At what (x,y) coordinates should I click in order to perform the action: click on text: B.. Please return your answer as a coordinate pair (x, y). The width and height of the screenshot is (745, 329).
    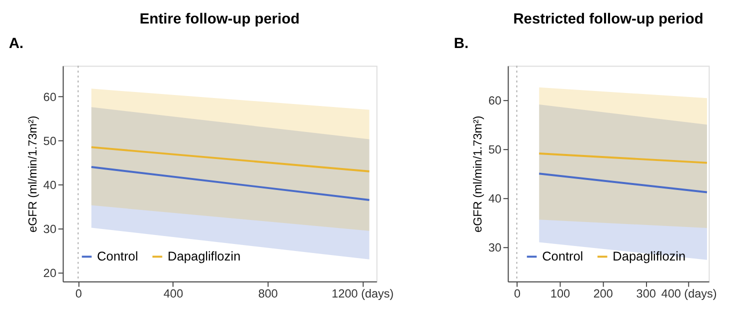
    Looking at the image, I should click on (461, 44).